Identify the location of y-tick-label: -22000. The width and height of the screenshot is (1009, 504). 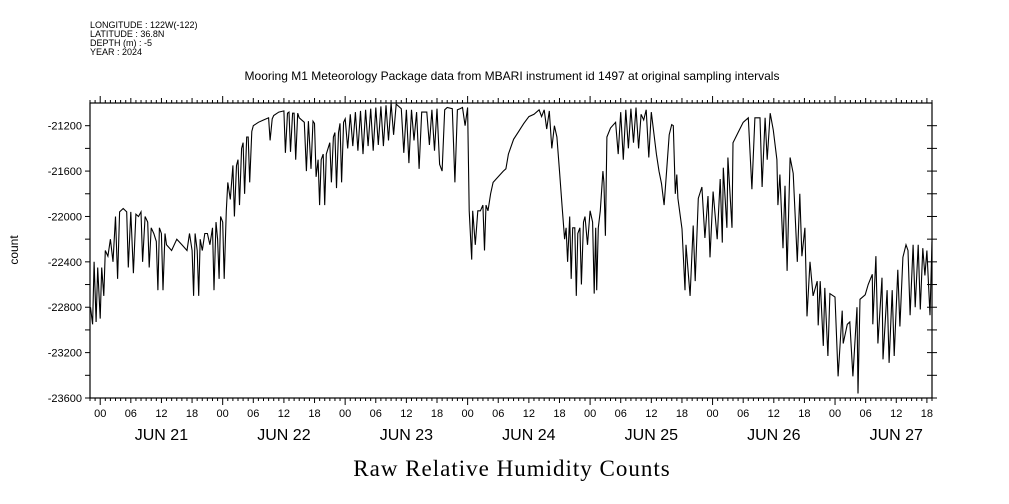
(65, 217).